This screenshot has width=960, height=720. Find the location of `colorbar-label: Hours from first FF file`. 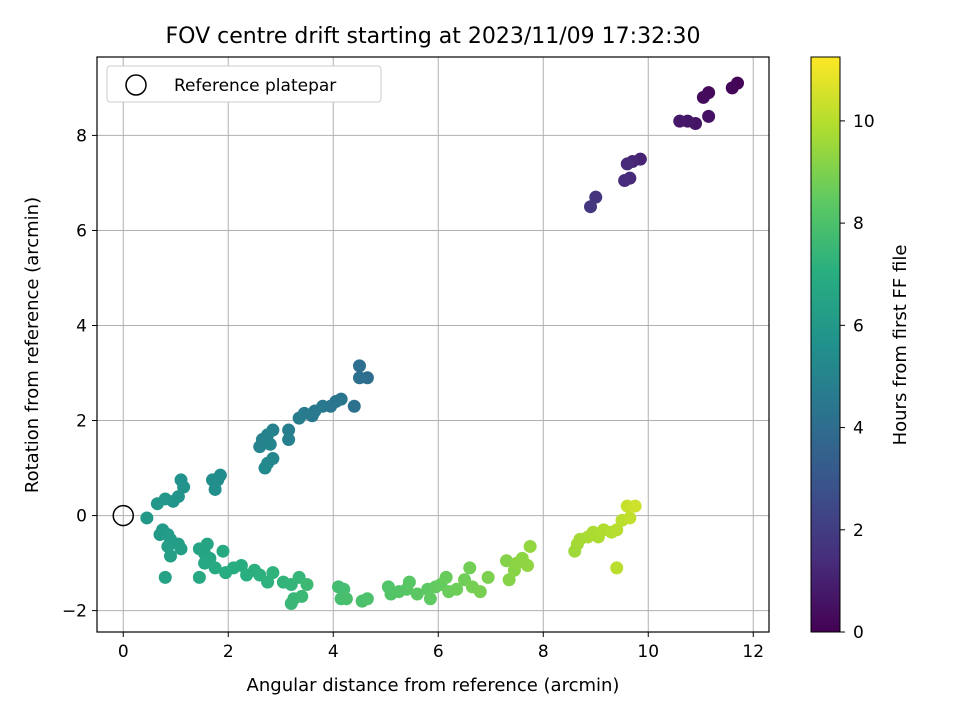

colorbar-label: Hours from first FF file is located at coordinates (900, 345).